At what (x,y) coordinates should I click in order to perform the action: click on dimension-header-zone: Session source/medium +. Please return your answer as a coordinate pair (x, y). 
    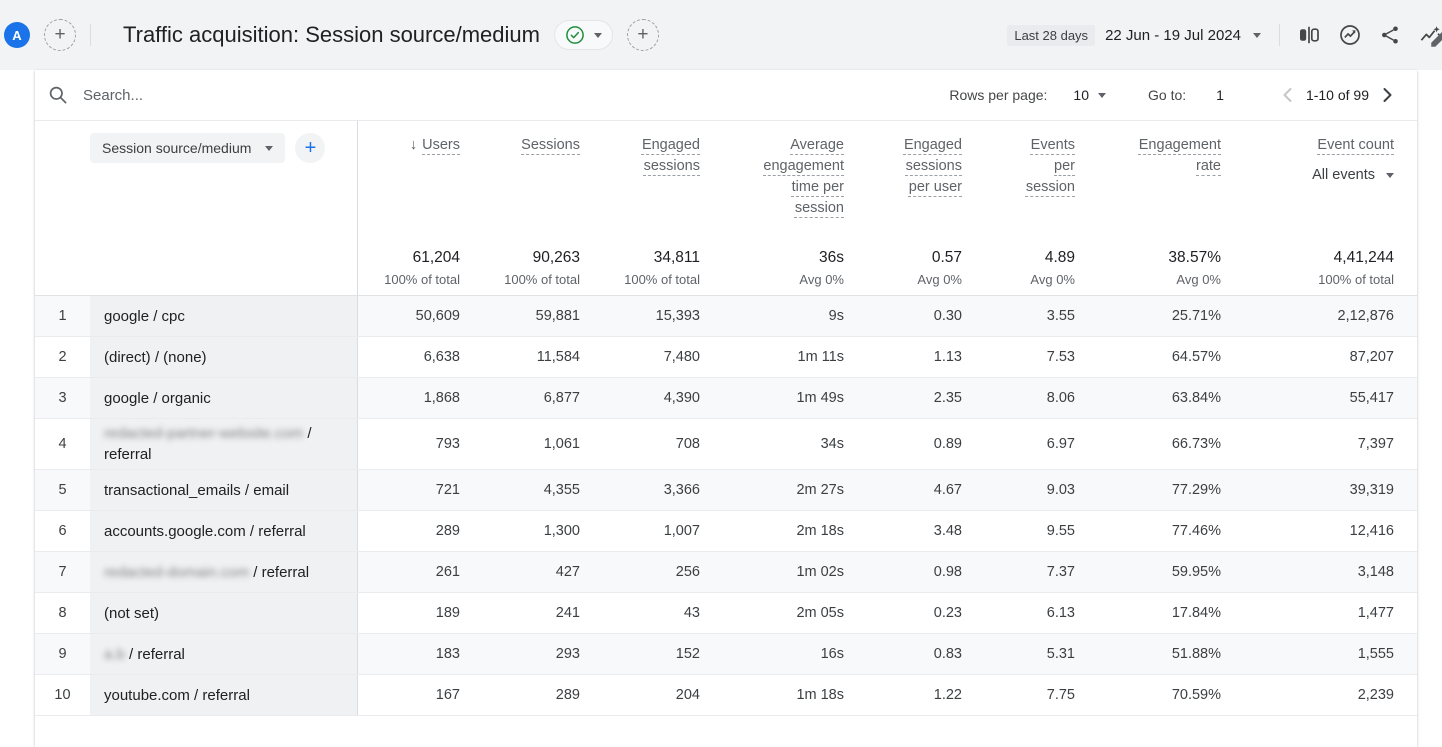
    Looking at the image, I should click on (196, 180).